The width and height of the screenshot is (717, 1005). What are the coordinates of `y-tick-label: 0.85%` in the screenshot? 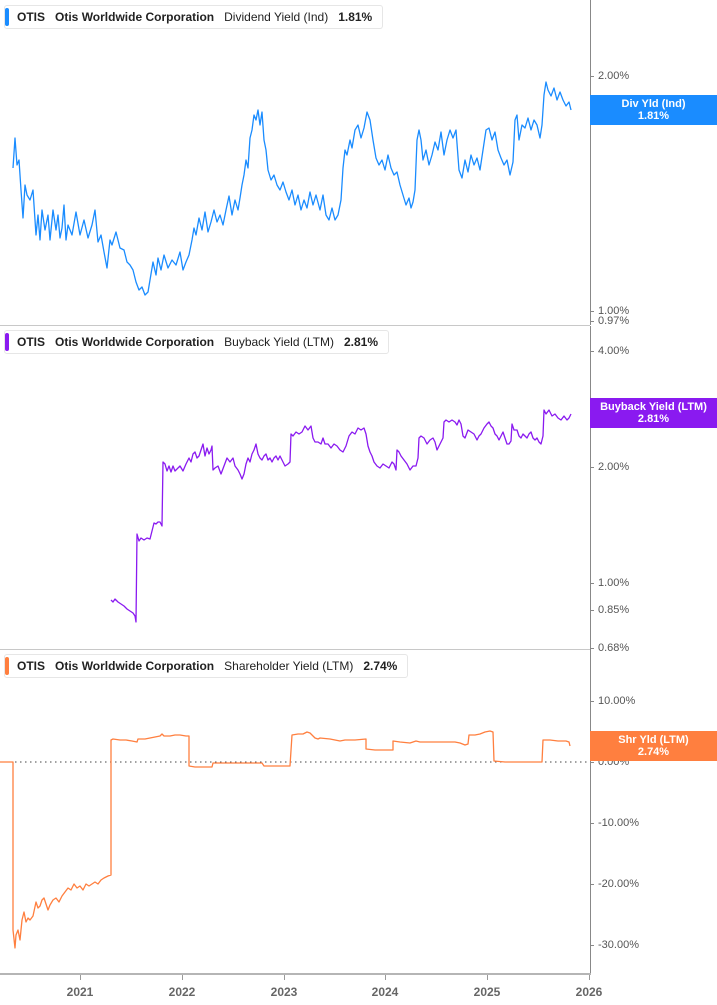 It's located at (614, 610).